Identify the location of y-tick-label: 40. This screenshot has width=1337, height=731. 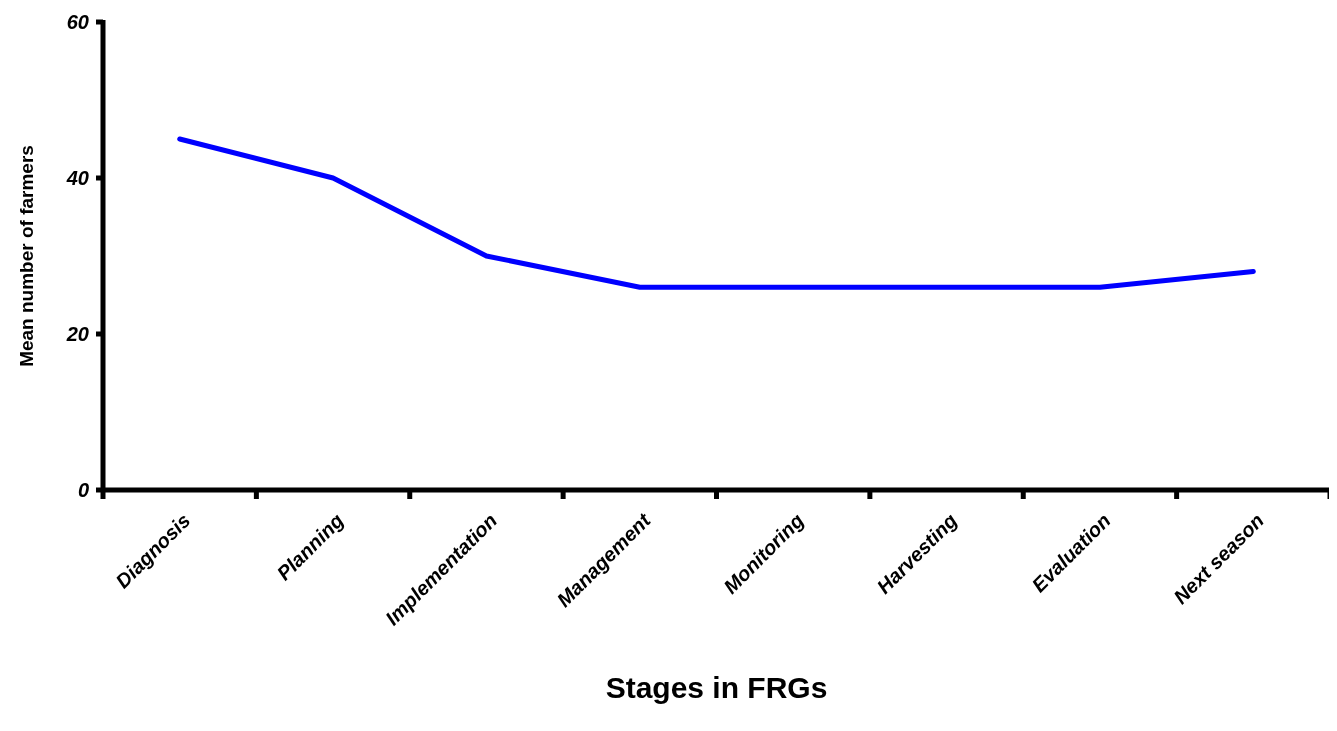
(77, 178).